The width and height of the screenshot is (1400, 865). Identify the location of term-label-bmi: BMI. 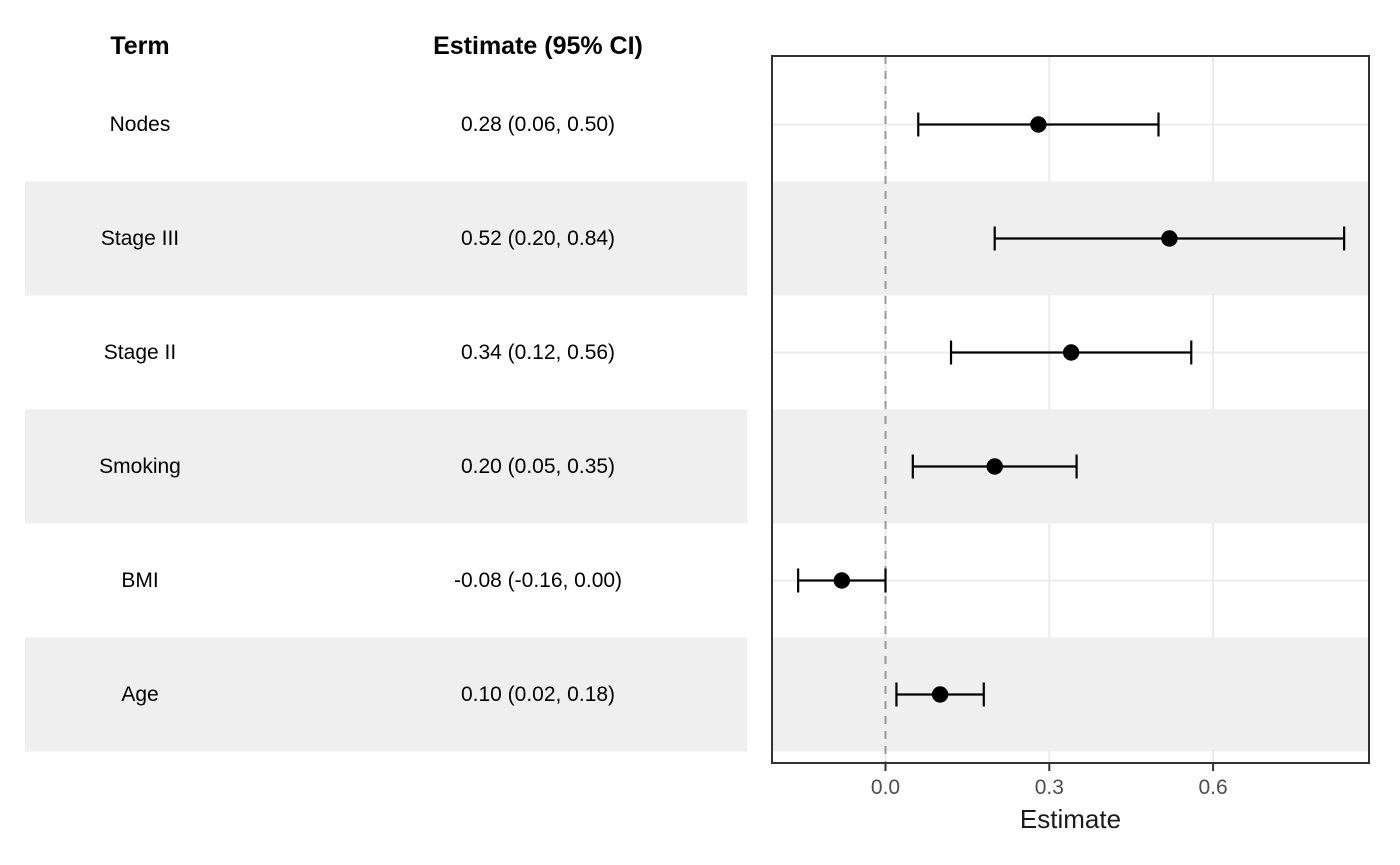
(140, 580).